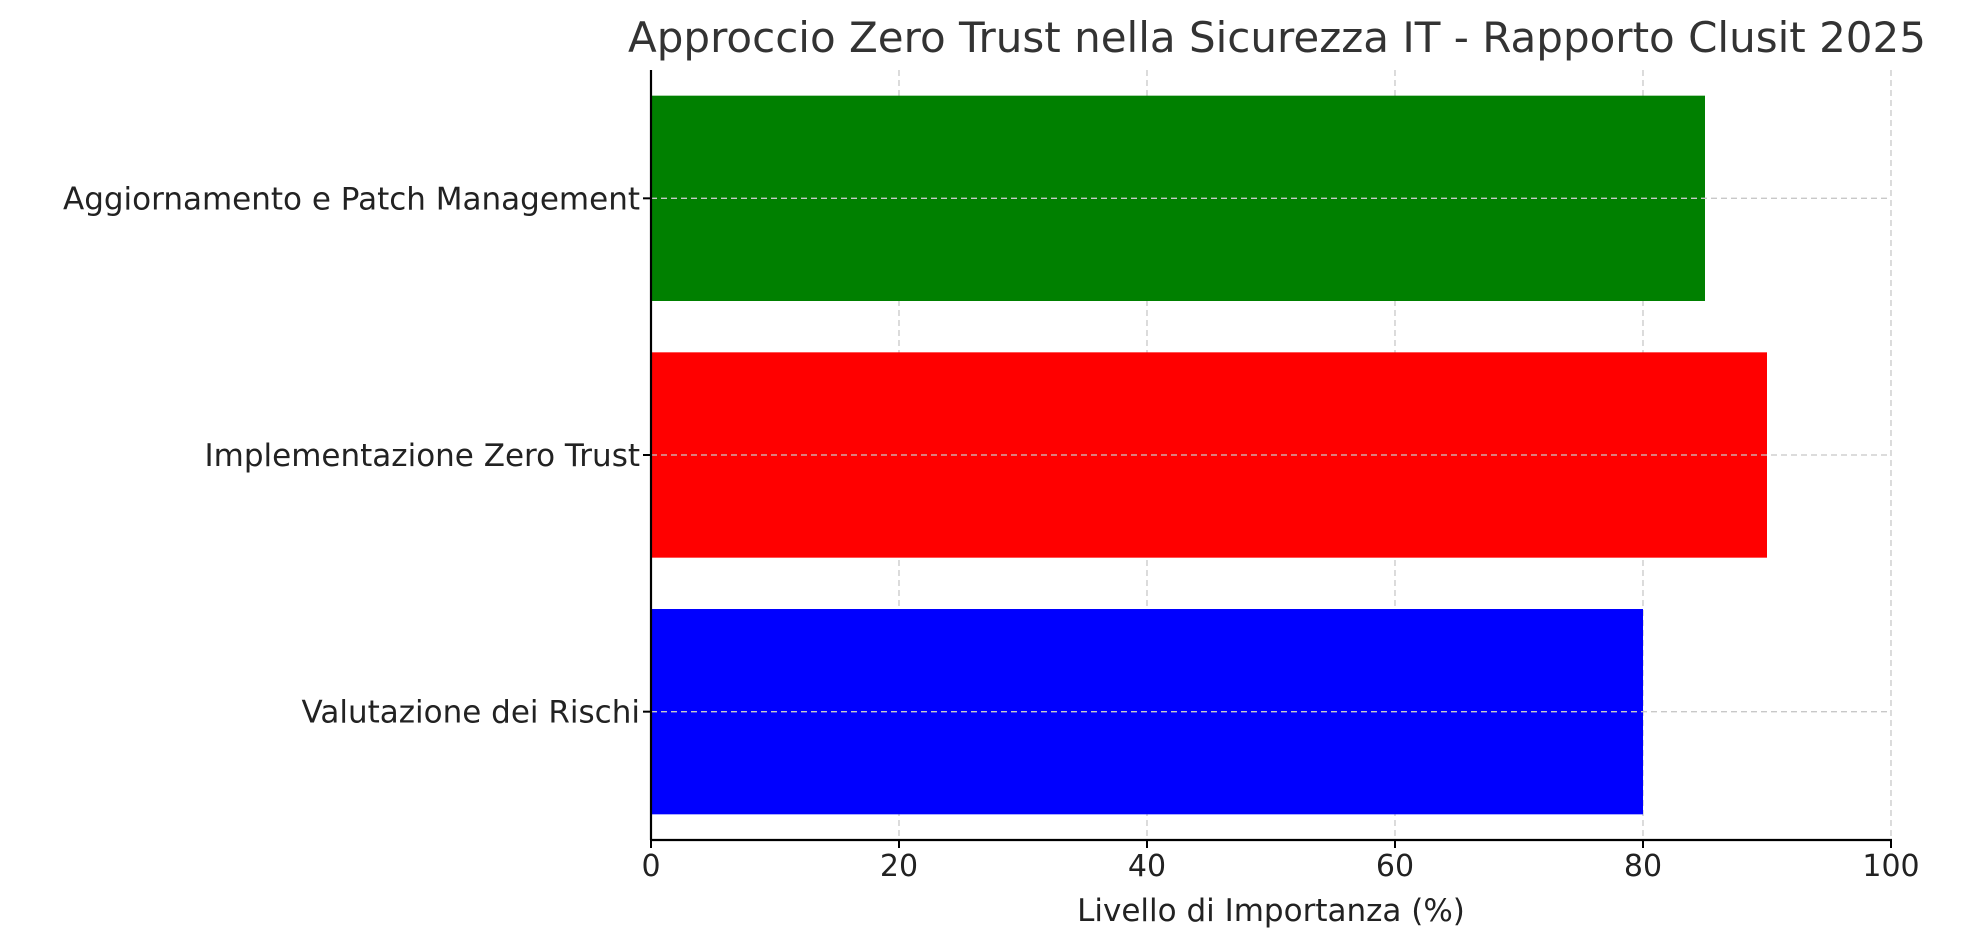  I want to click on x-tick-label-20: 20, so click(899, 866).